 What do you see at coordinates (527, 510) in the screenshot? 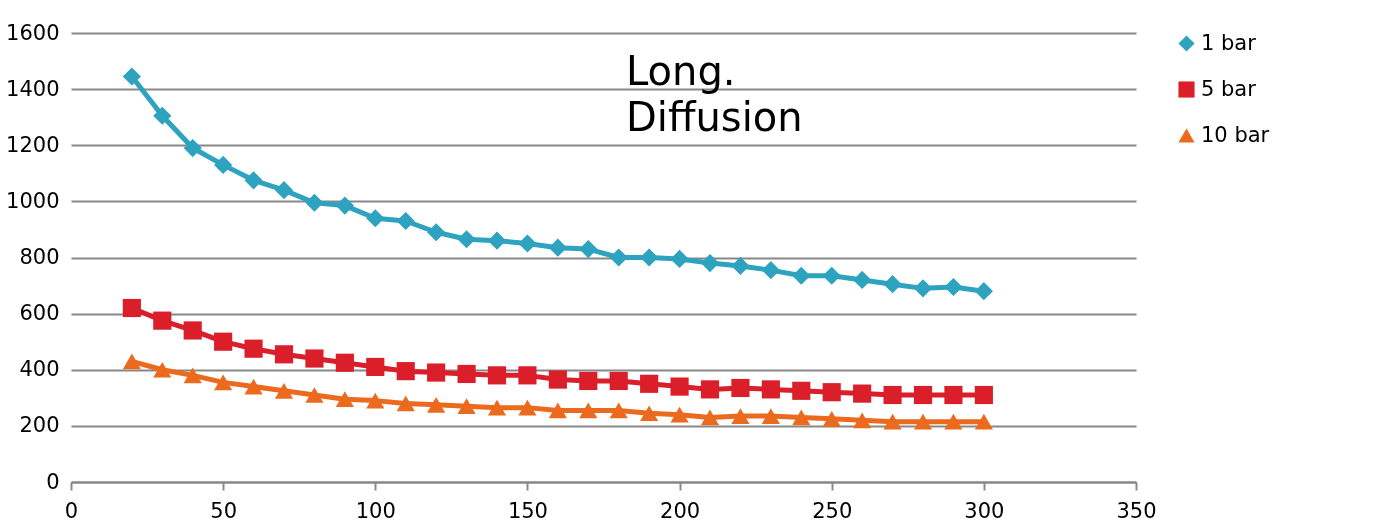
I see `x-tick-label: 150` at bounding box center [527, 510].